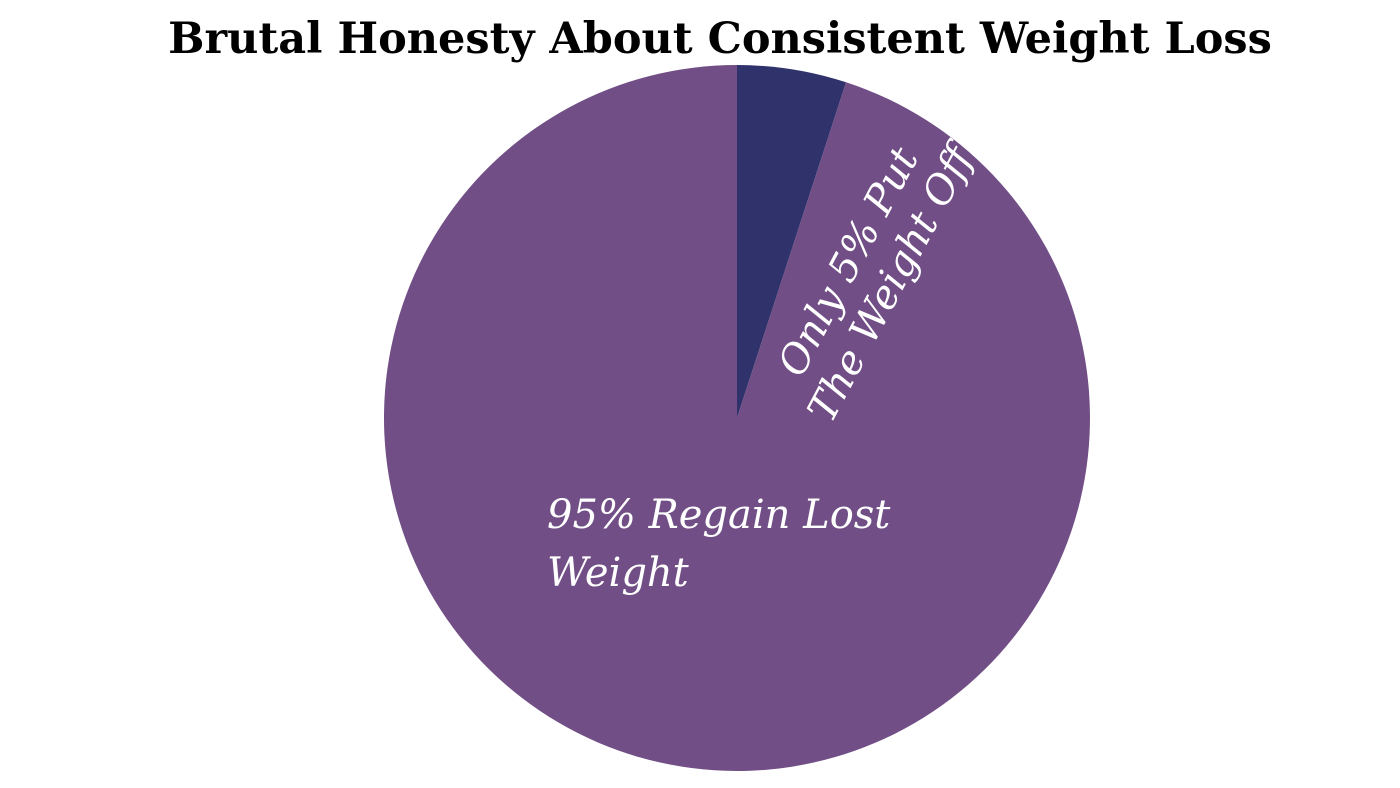 The height and width of the screenshot is (788, 1400). What do you see at coordinates (719, 544) in the screenshot?
I see `slice-label-2: 95% Regain Lost Weight` at bounding box center [719, 544].